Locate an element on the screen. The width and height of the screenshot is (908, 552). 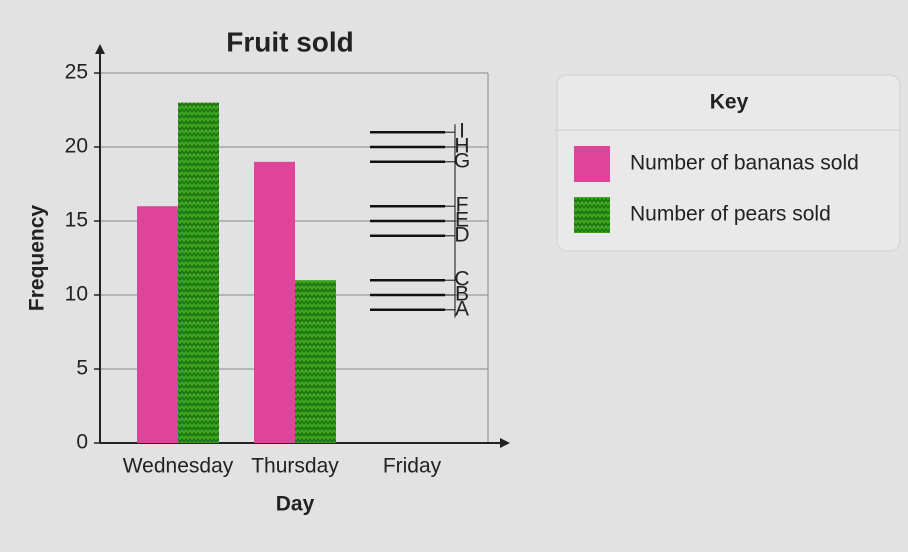
option-label: H is located at coordinates (461, 146).